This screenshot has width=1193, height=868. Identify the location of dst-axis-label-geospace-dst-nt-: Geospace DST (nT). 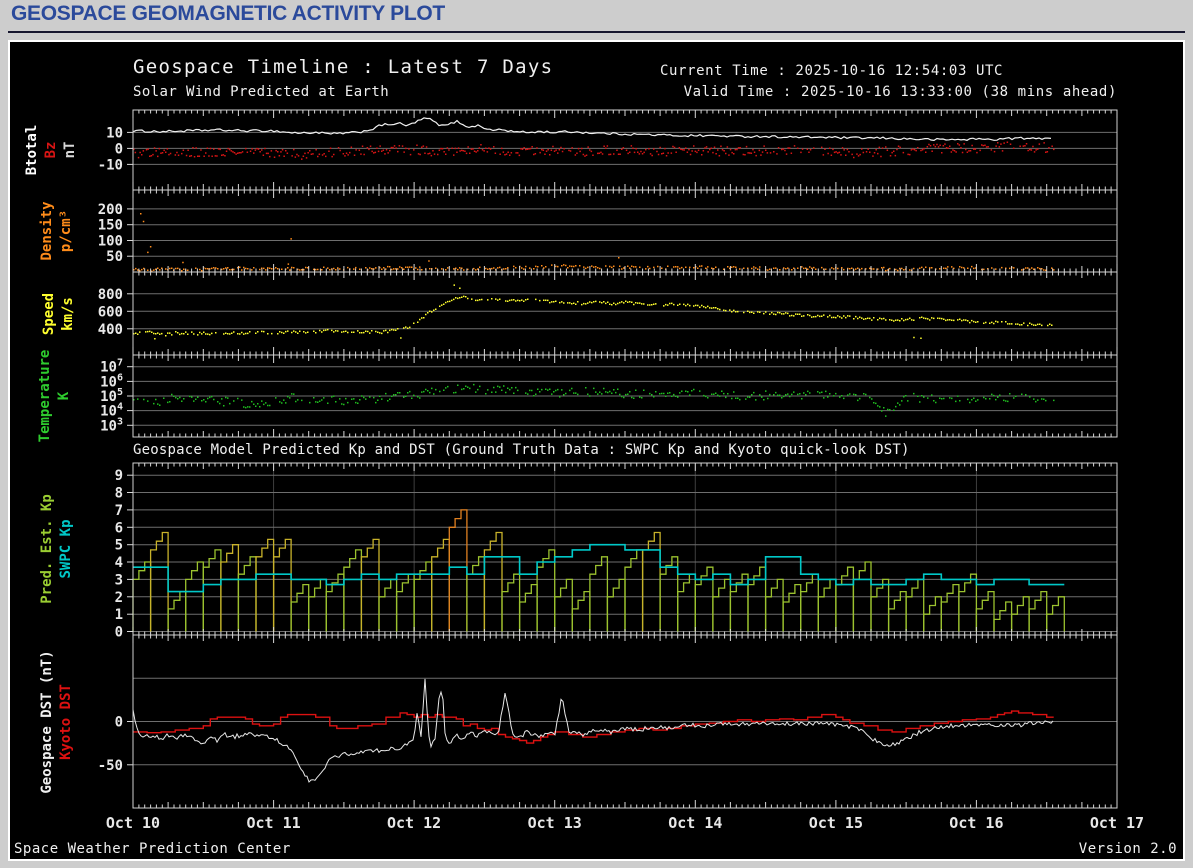
(47, 721).